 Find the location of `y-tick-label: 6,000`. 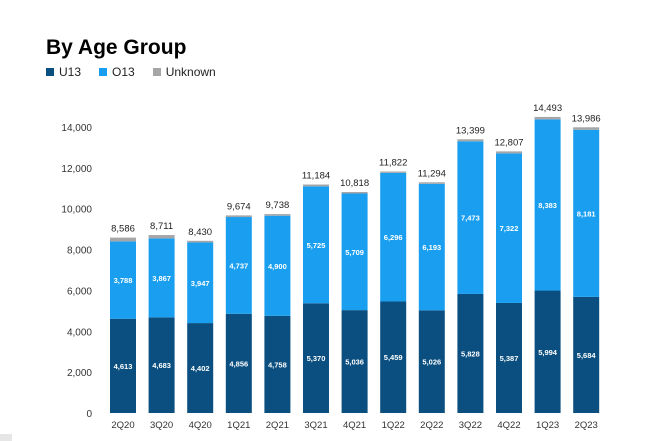

y-tick-label: 6,000 is located at coordinates (79, 291).